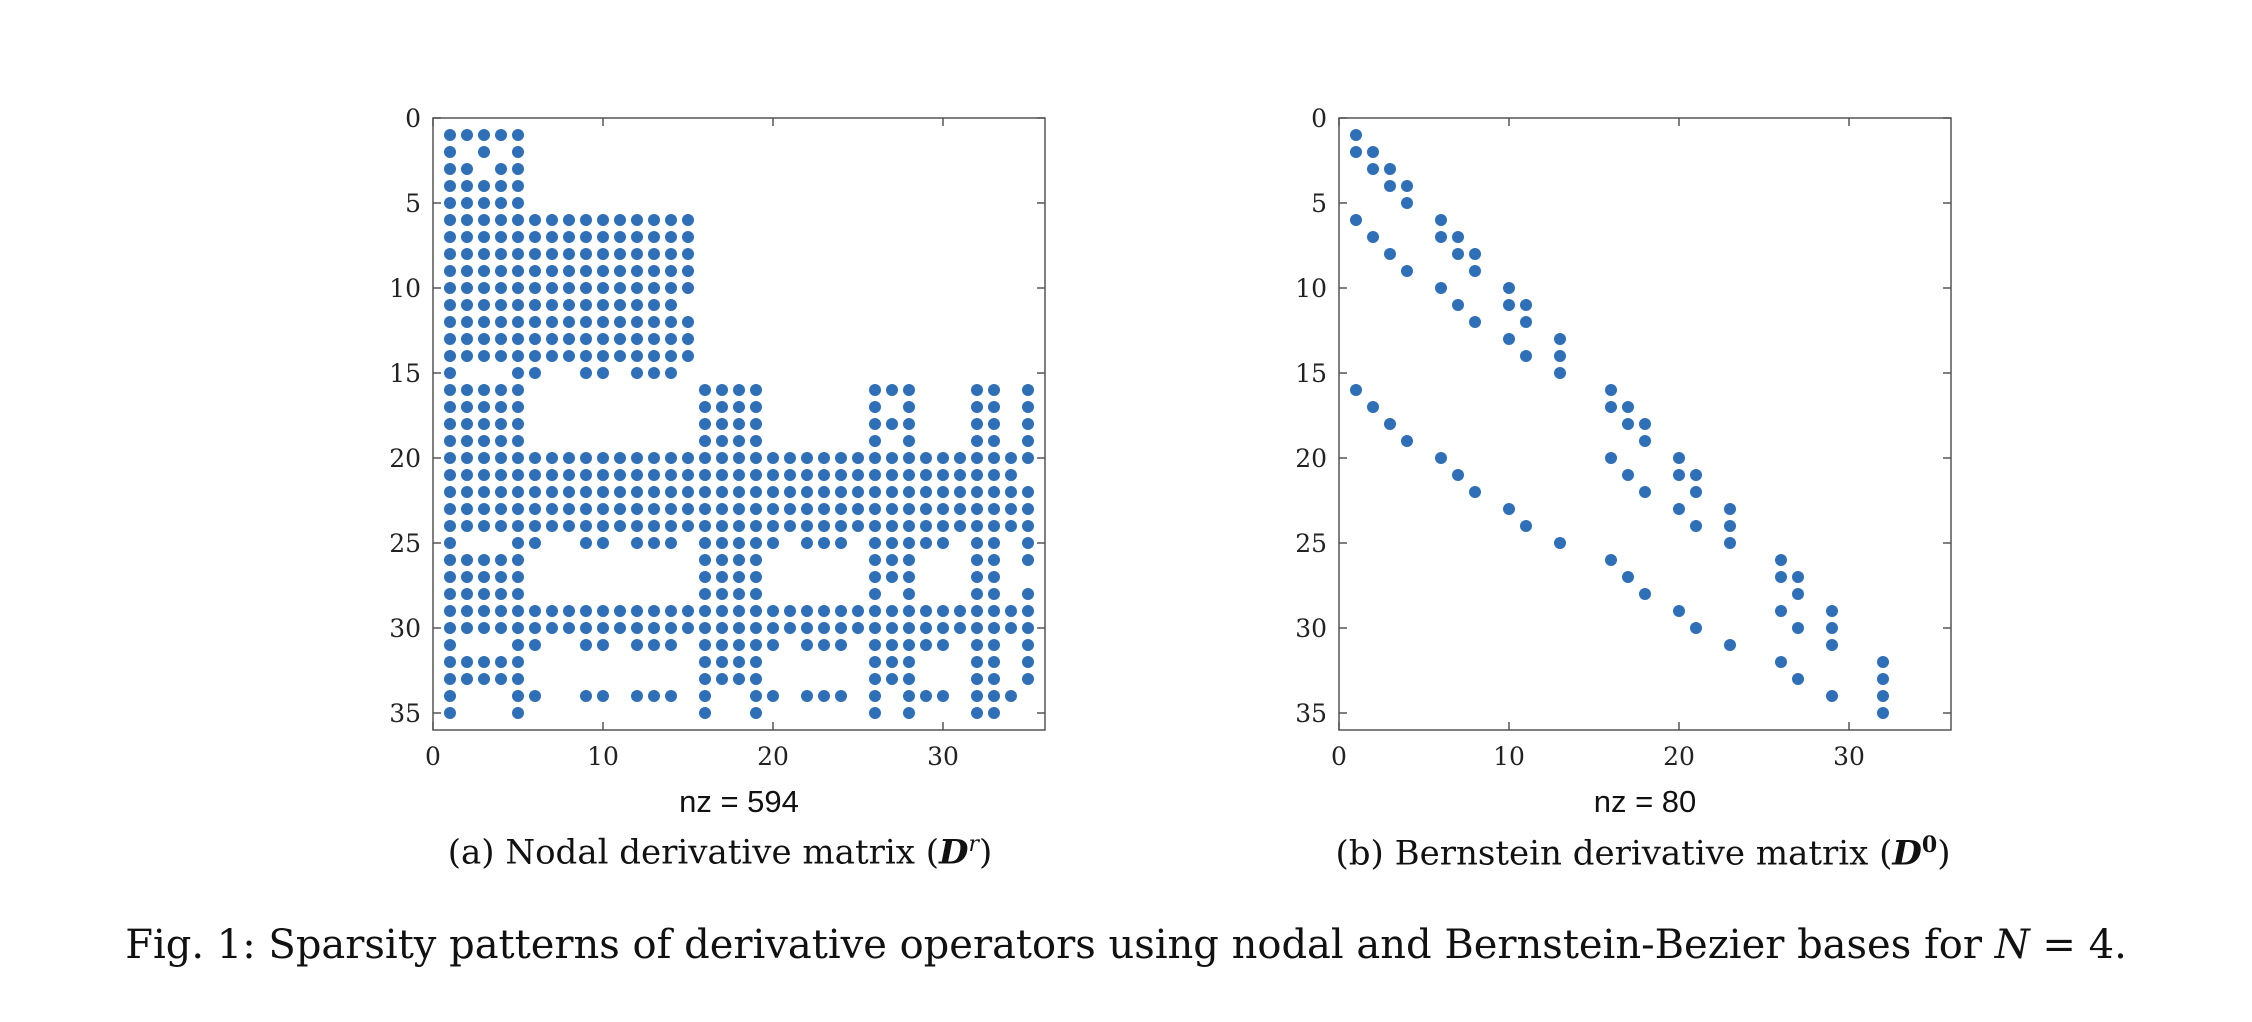  I want to click on y-tick-label: 5, so click(413, 203).